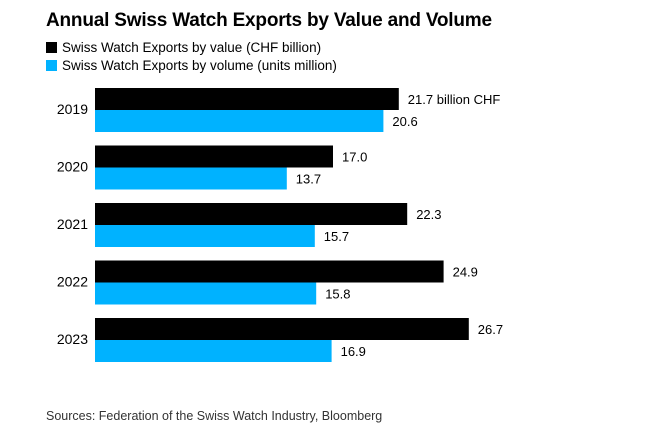 The height and width of the screenshot is (437, 657). Describe the element at coordinates (72, 224) in the screenshot. I see `category-label-2021: 2021` at that location.